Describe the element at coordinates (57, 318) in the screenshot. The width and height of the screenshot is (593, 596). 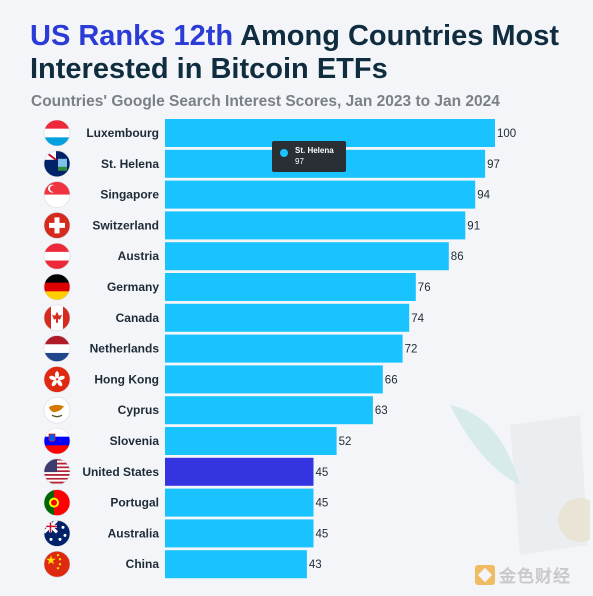
I see `canada-flag-icon` at that location.